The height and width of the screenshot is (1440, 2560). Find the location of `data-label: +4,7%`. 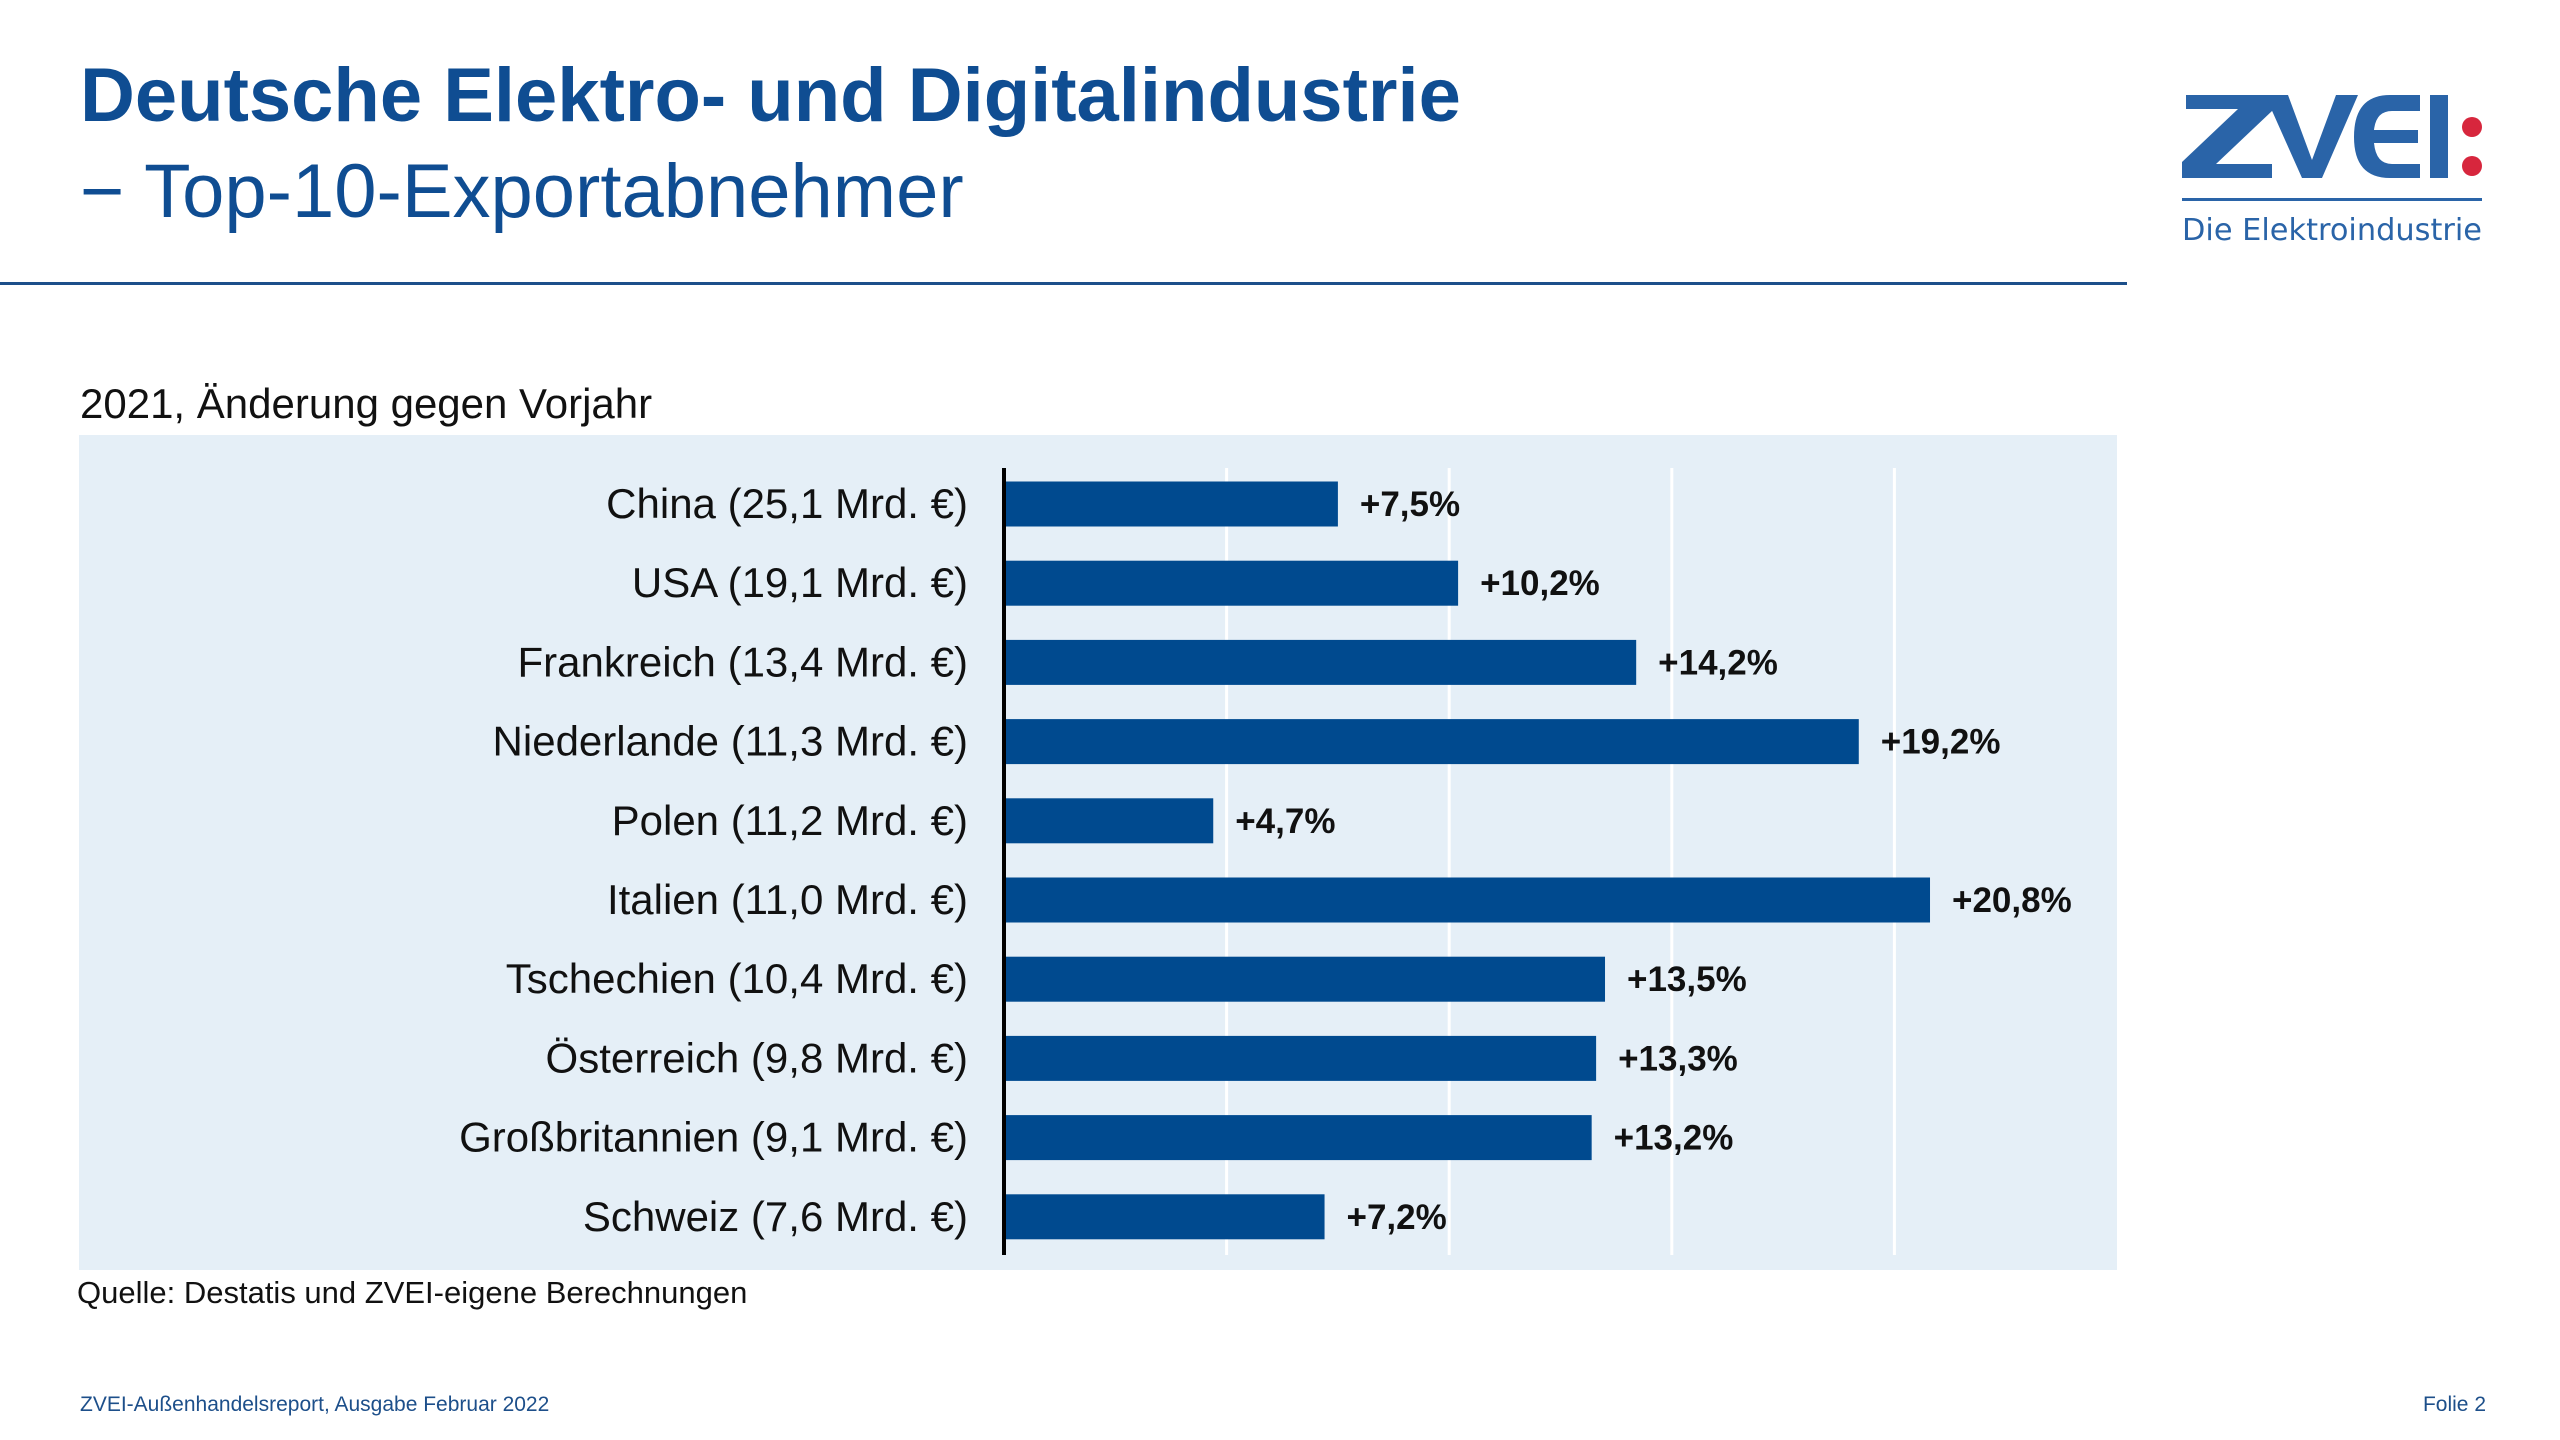

data-label: +4,7% is located at coordinates (1285, 821).